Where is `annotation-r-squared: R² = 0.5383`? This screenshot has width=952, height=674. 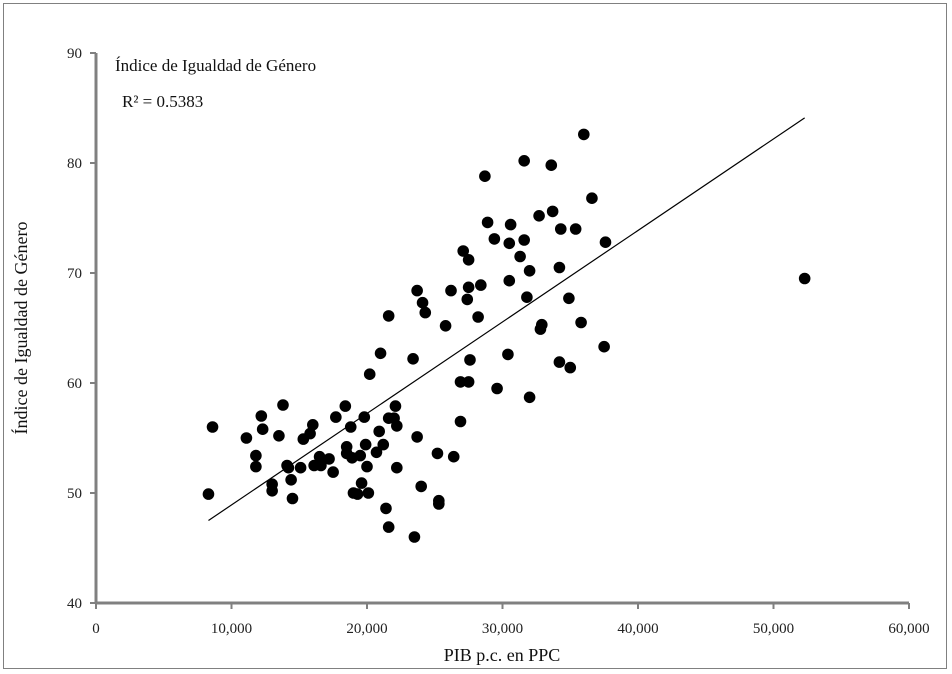
annotation-r-squared: R² = 0.5383 is located at coordinates (162, 101).